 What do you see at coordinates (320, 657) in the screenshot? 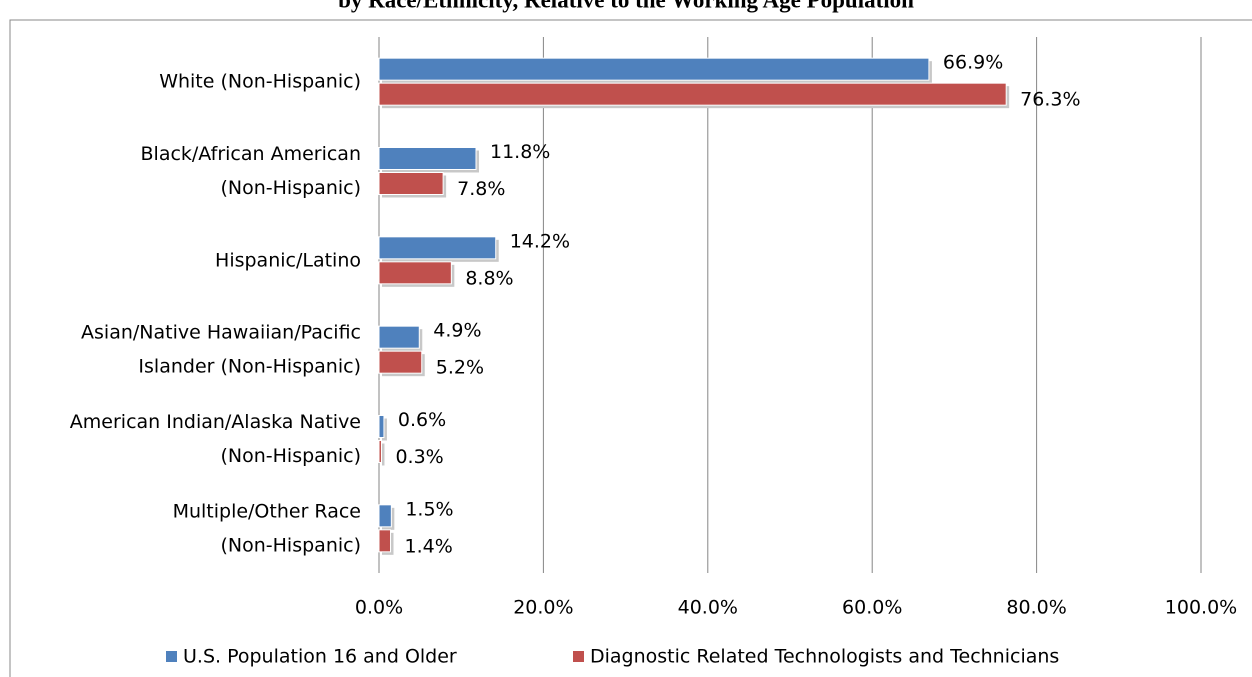
I see `legend-label: U.S. Population 16 and Older` at bounding box center [320, 657].